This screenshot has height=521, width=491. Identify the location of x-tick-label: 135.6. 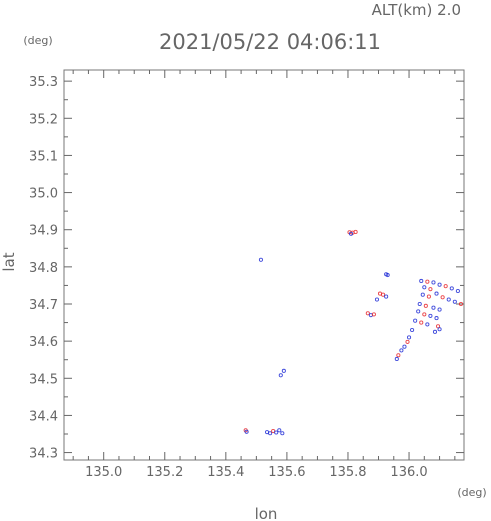
(286, 472).